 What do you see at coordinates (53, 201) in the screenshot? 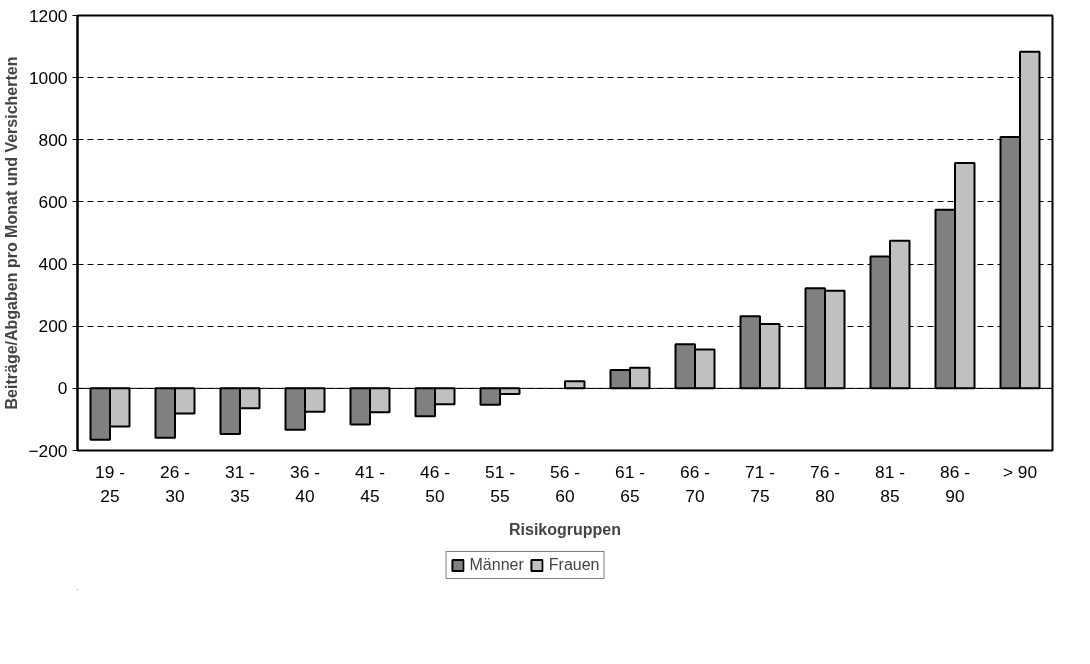
I see `y-tick-label: 600` at bounding box center [53, 201].